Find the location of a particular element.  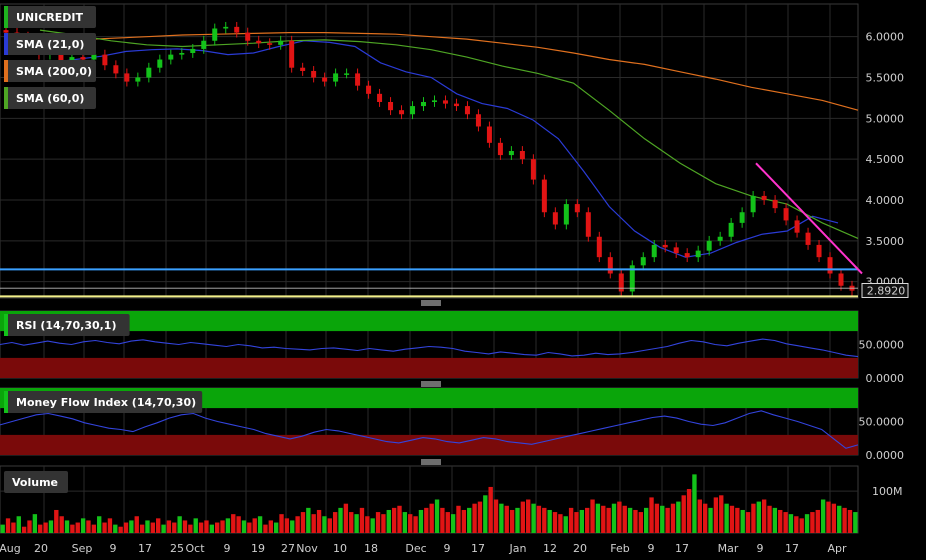

x-tick-label: Apr is located at coordinates (837, 548).